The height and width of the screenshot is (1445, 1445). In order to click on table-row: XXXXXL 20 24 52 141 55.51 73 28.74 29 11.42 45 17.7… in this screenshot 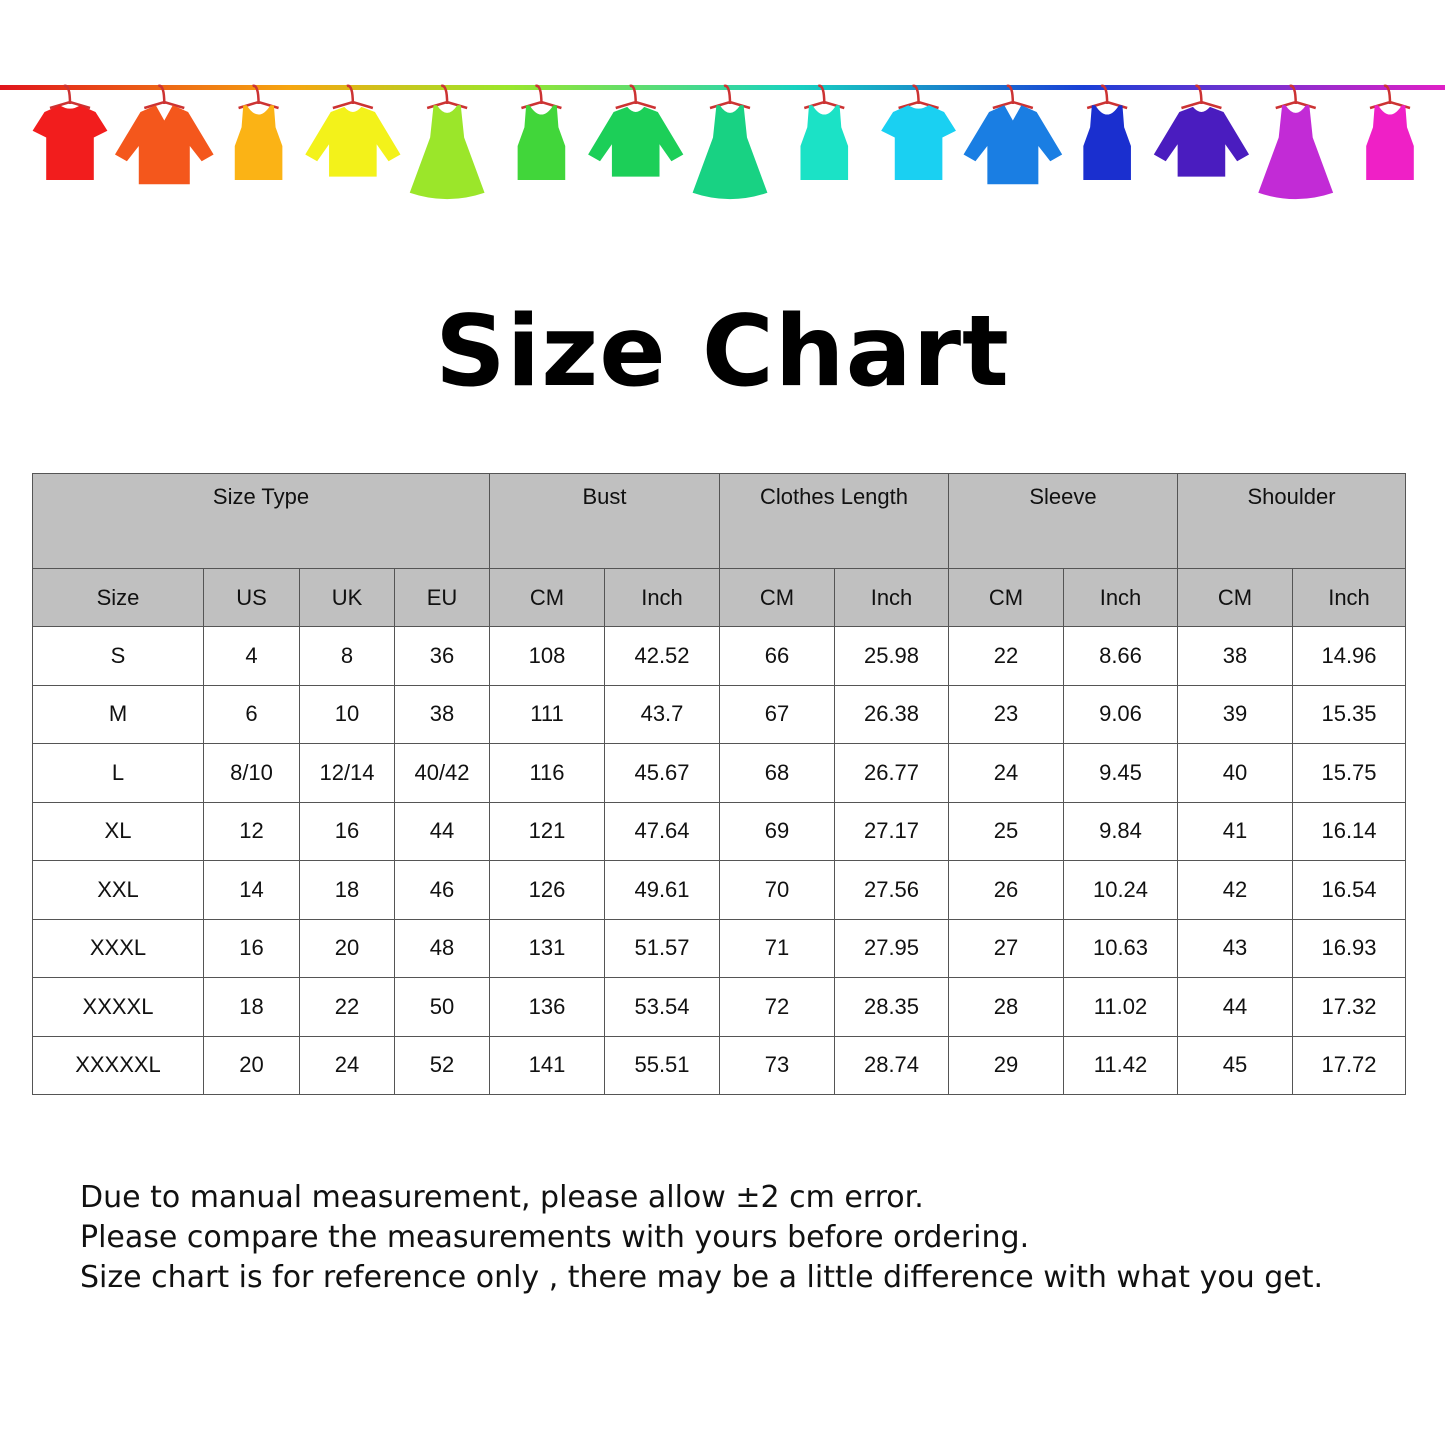, I will do `click(719, 1065)`.